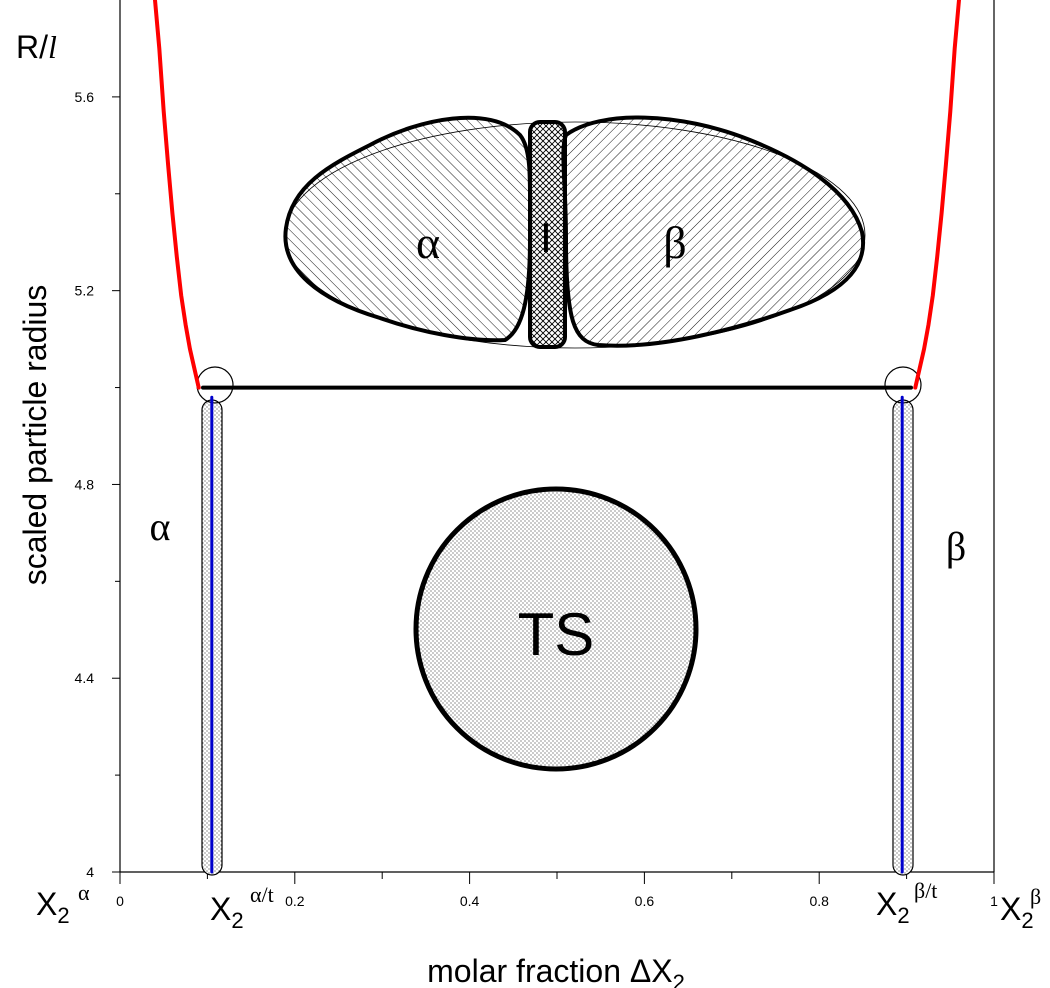 The height and width of the screenshot is (988, 1050). I want to click on beta-phase-label: β, so click(674, 242).